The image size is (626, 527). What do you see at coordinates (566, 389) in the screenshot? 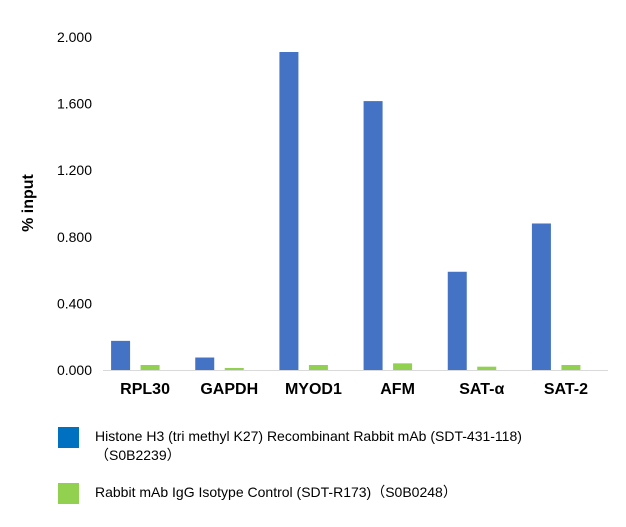
I see `x-tick-label: SAT-2` at bounding box center [566, 389].